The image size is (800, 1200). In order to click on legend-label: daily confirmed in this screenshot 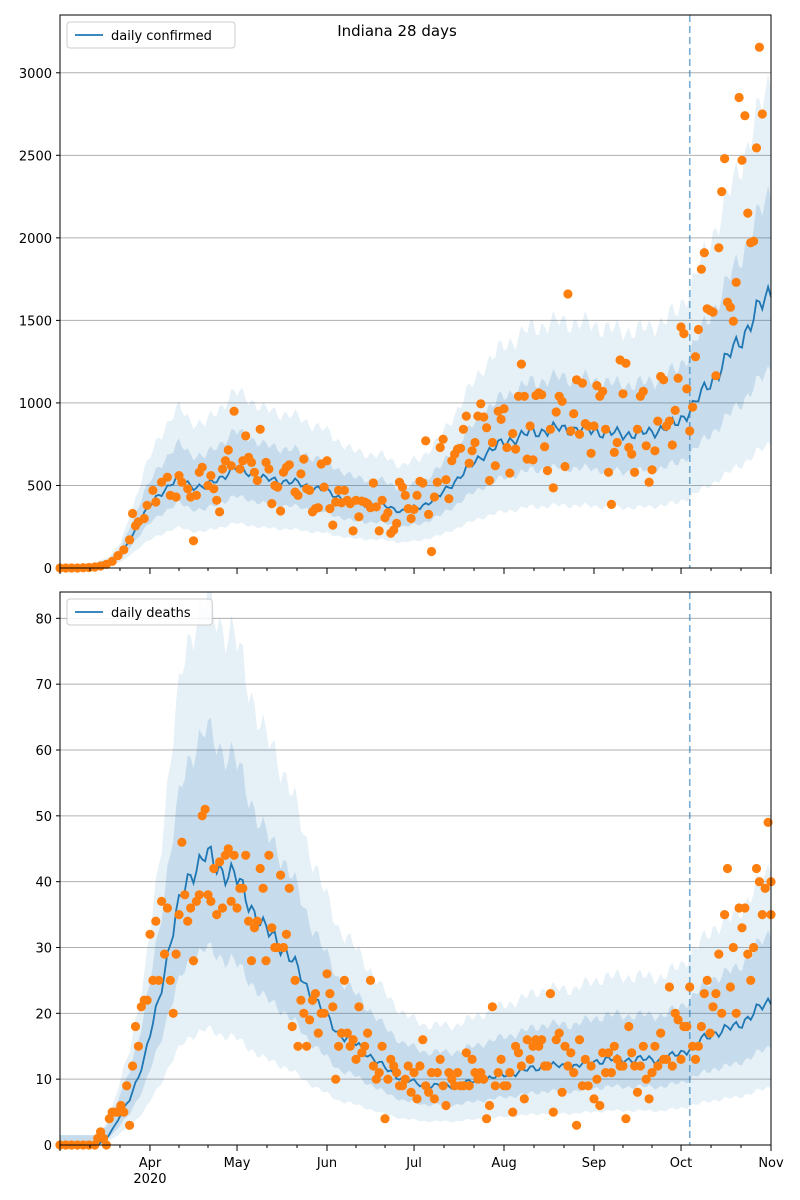, I will do `click(161, 36)`.